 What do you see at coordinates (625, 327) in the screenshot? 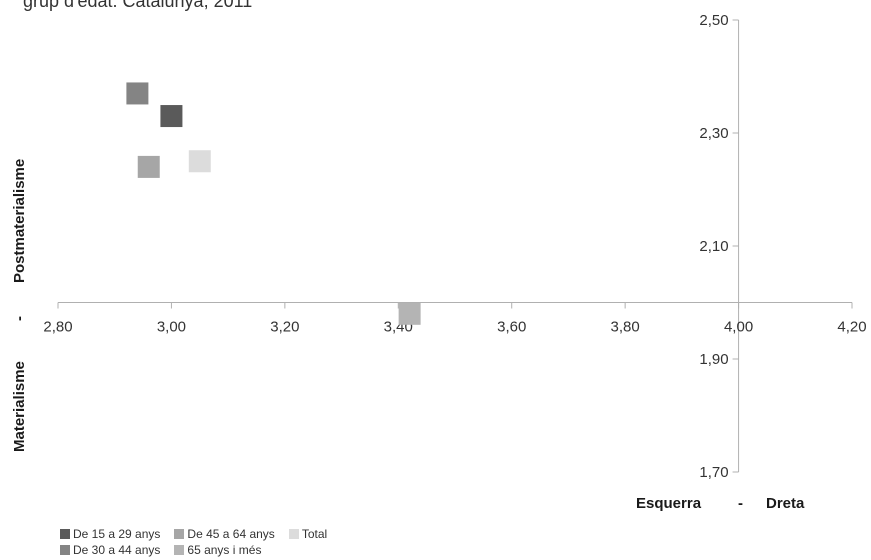
I see `x-tick-label: 3,80` at bounding box center [625, 327].